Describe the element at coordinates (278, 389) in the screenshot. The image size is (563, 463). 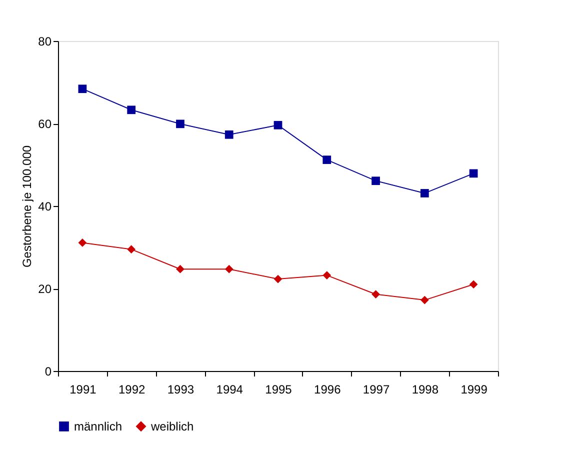
I see `x-tick-label: 1995` at that location.